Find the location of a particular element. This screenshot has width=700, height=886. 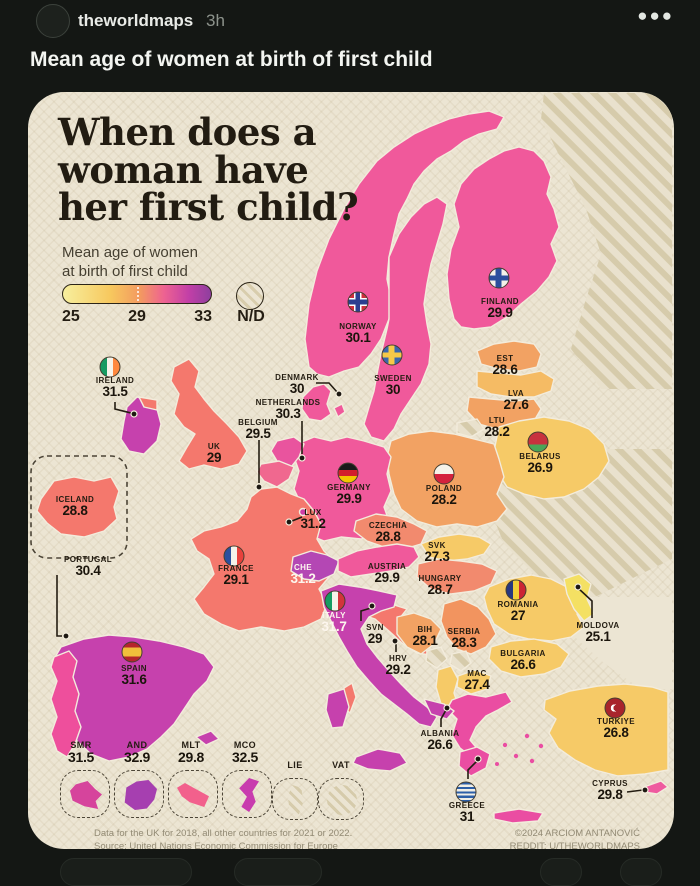

country-shape-estonia is located at coordinates (509, 356).